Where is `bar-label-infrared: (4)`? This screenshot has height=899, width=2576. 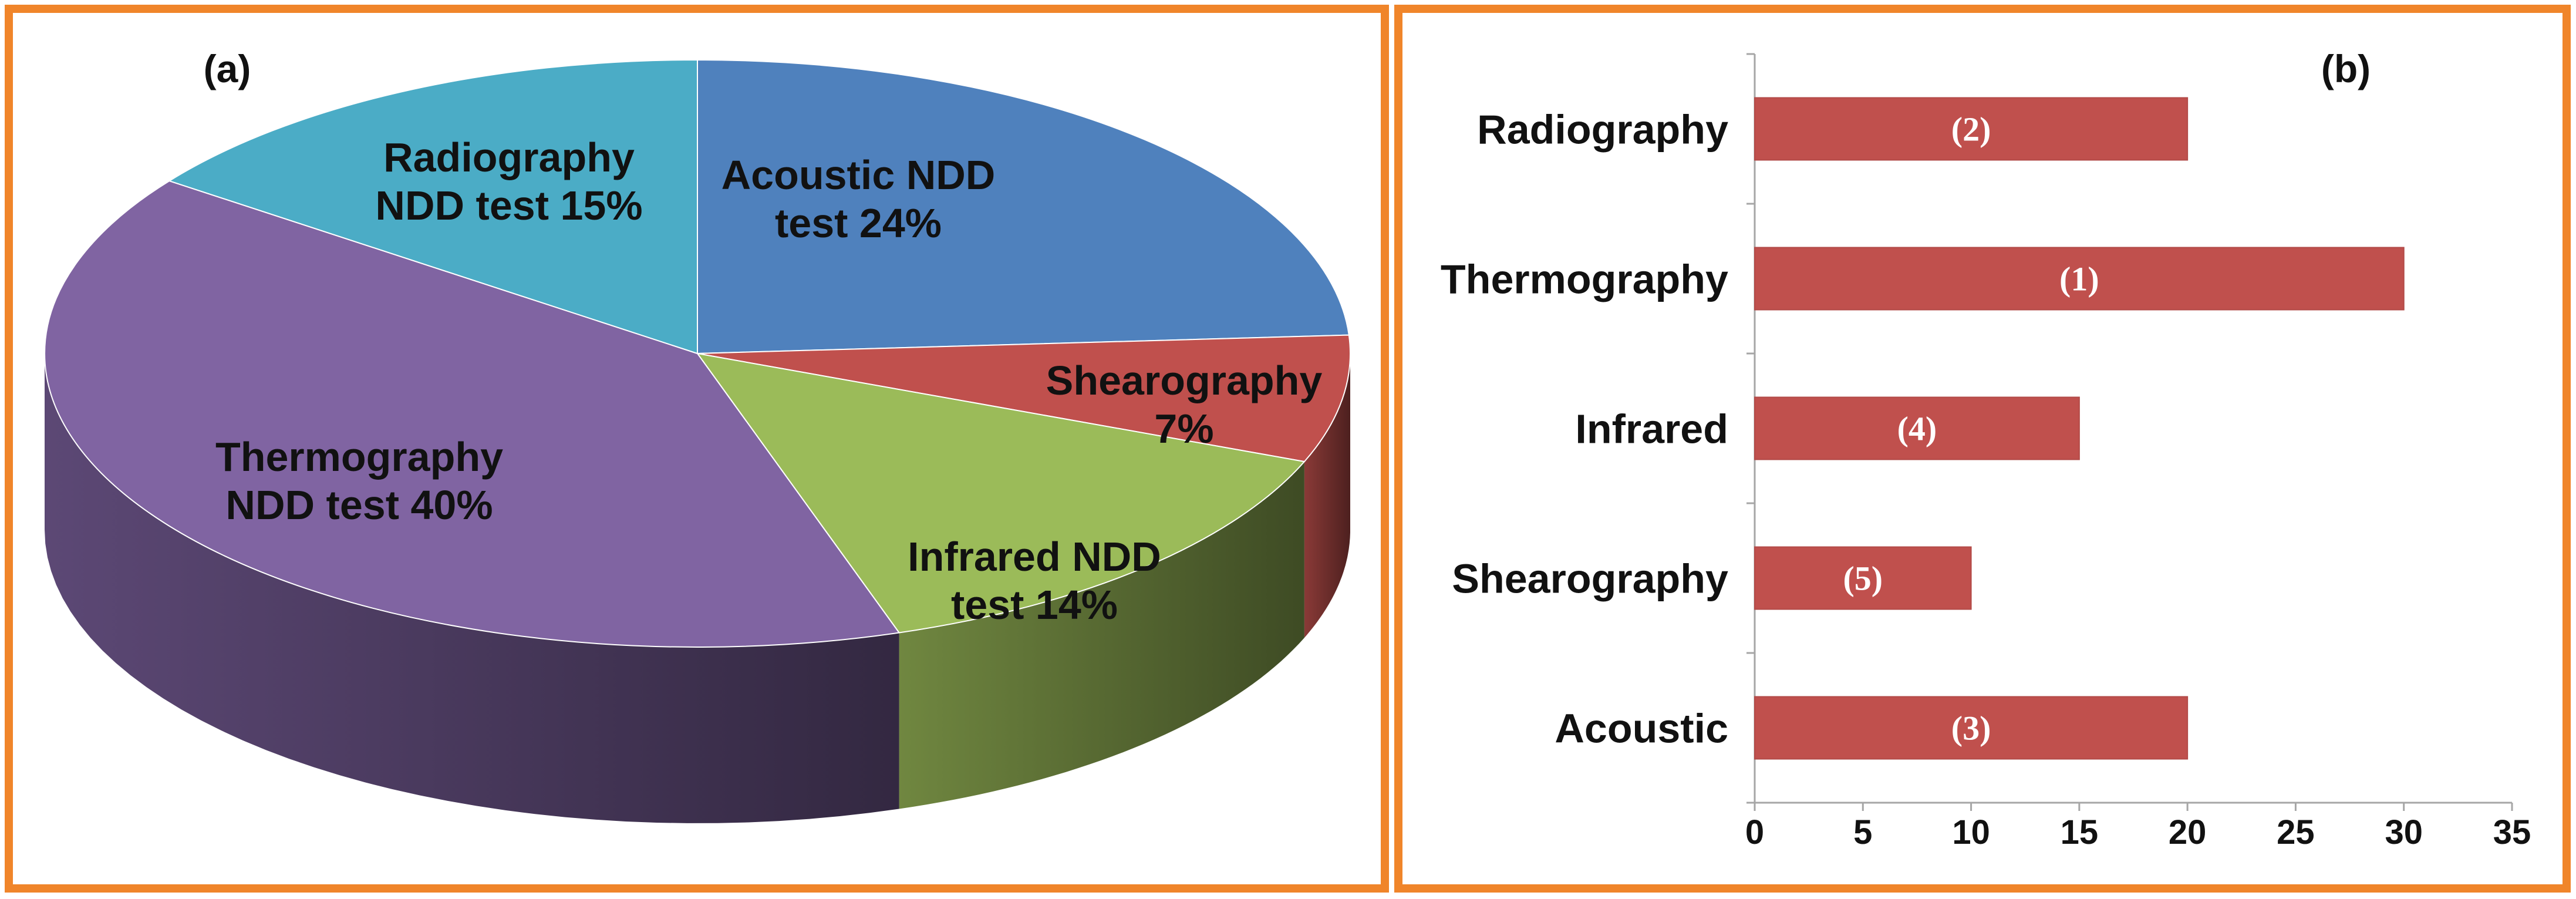 bar-label-infrared: (4) is located at coordinates (1917, 429).